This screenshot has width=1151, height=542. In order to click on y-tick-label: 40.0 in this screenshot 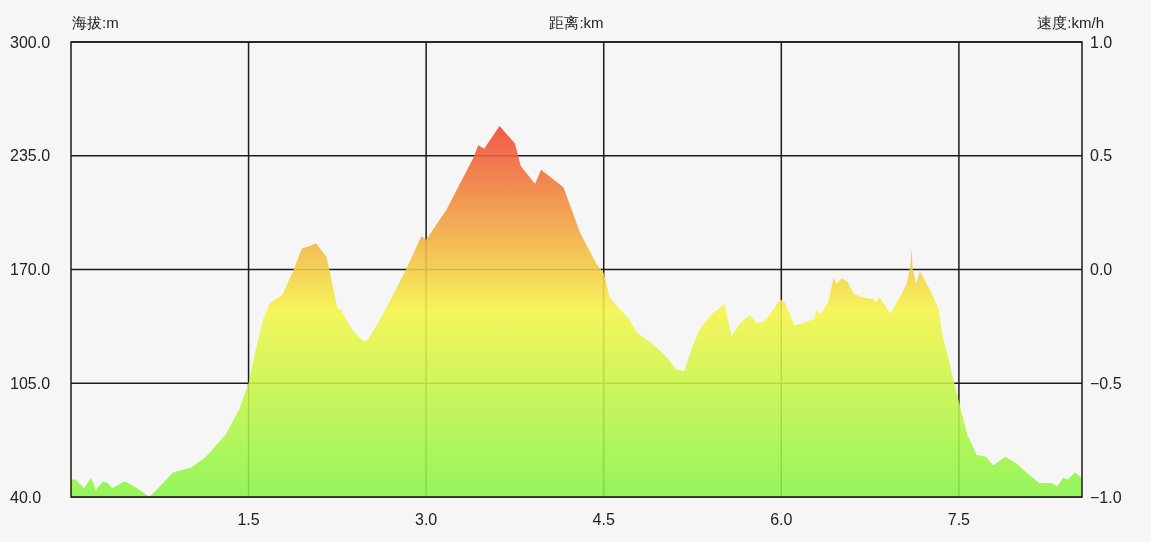, I will do `click(26, 497)`.